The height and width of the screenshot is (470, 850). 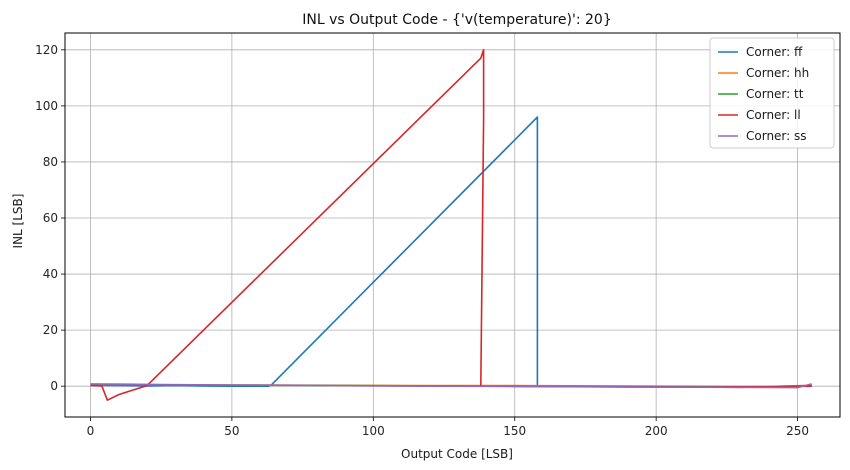 What do you see at coordinates (46, 50) in the screenshot?
I see `y-tick-label: 120` at bounding box center [46, 50].